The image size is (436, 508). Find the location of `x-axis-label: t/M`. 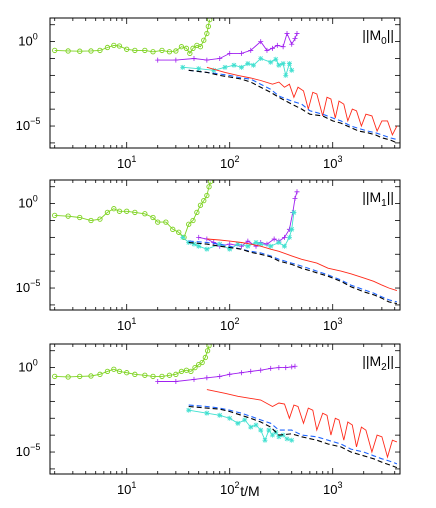

x-axis-label: t/M is located at coordinates (249, 491).